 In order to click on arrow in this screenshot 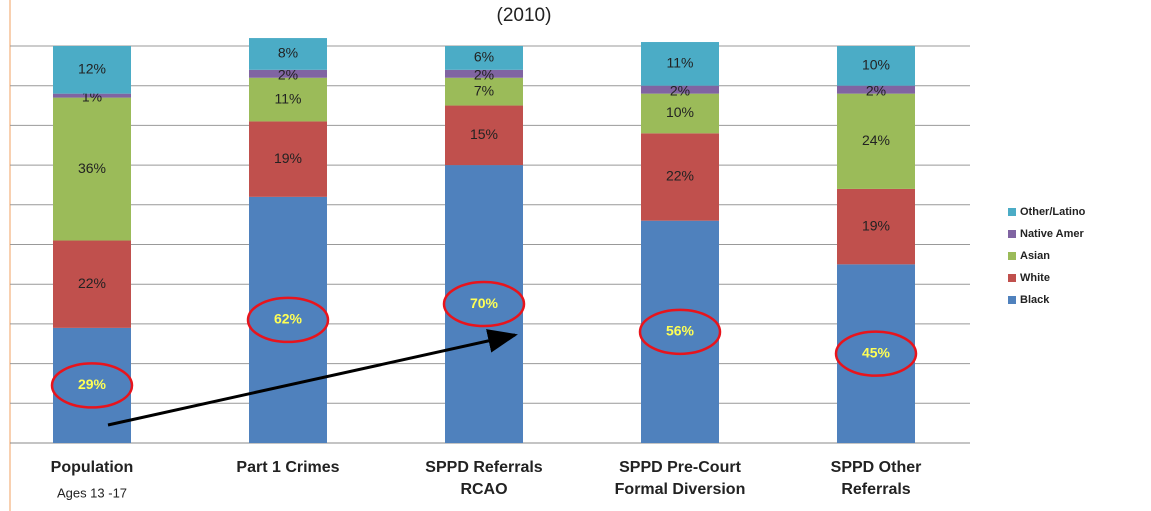, I will do `click(312, 378)`.